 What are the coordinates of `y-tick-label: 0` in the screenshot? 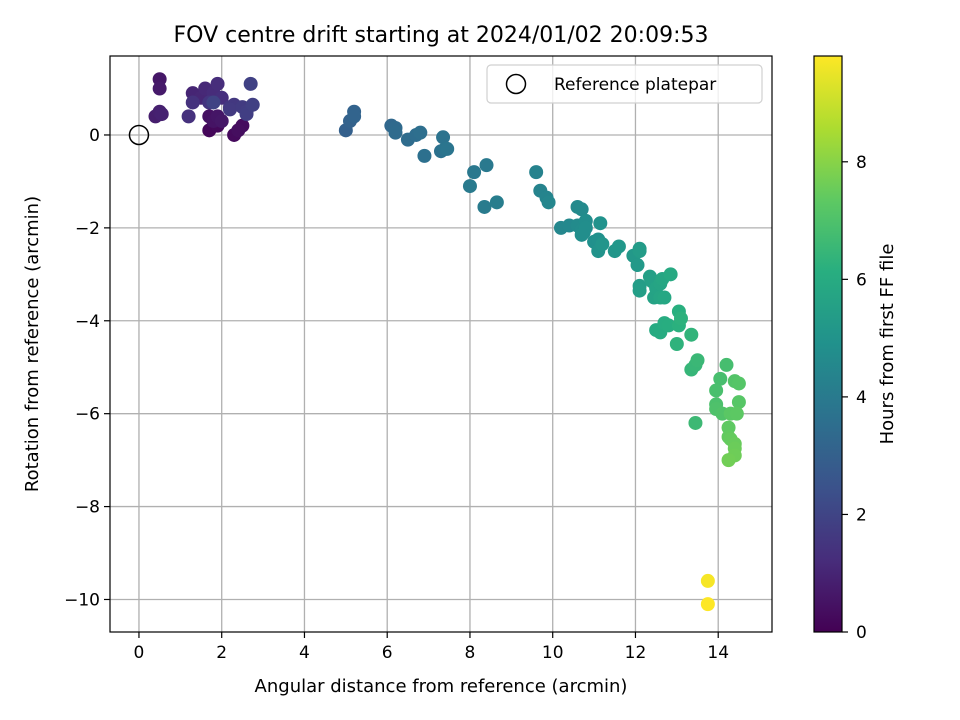 It's located at (94, 136).